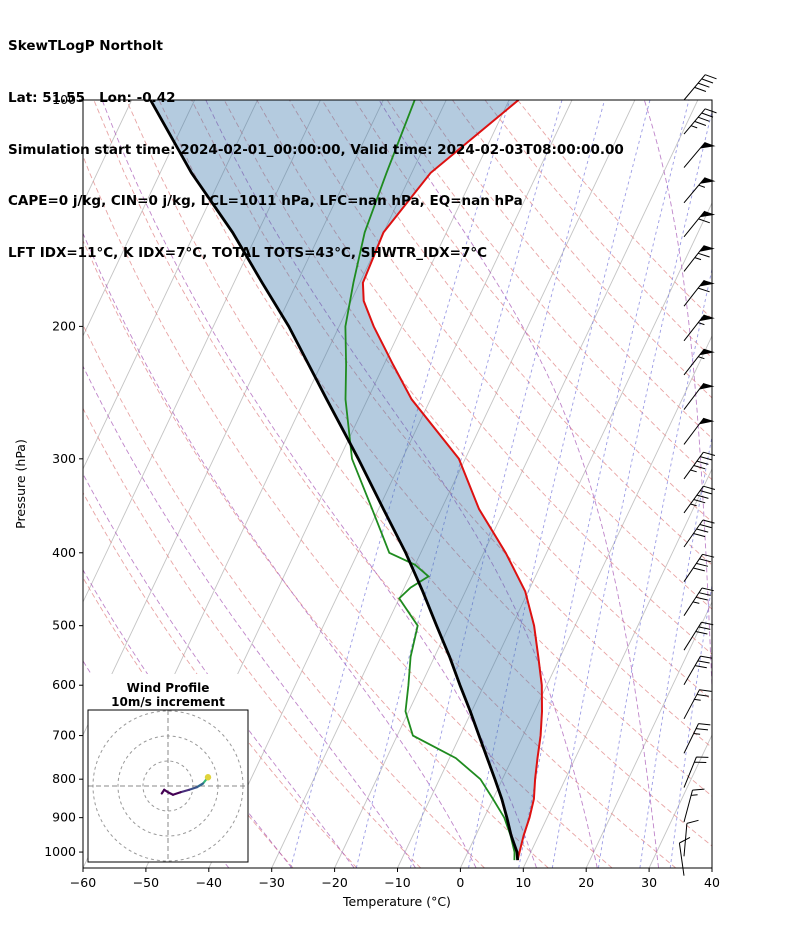 This screenshot has width=794, height=937. What do you see at coordinates (397, 882) in the screenshot?
I see `x-tick-label: −10` at bounding box center [397, 882].